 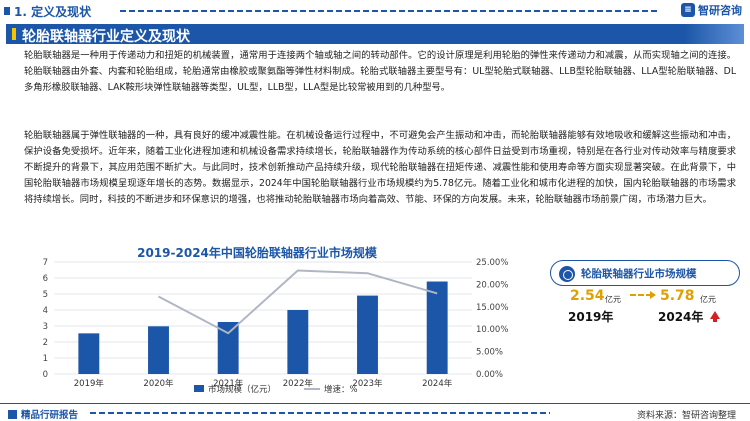 What do you see at coordinates (681, 317) in the screenshot?
I see `end-year: 2024年` at bounding box center [681, 317].